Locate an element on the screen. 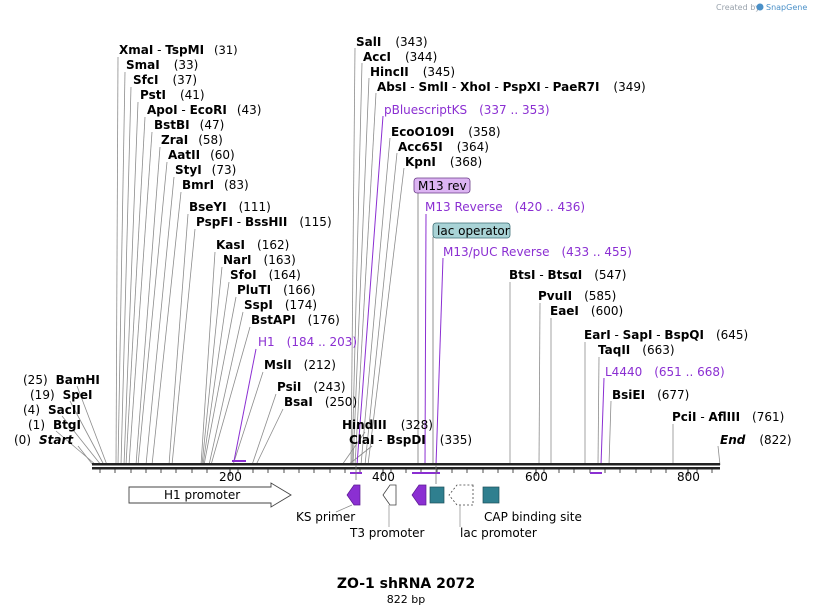 The height and width of the screenshot is (614, 813). enzyme-label: EcoO109I (358) is located at coordinates (446, 132).